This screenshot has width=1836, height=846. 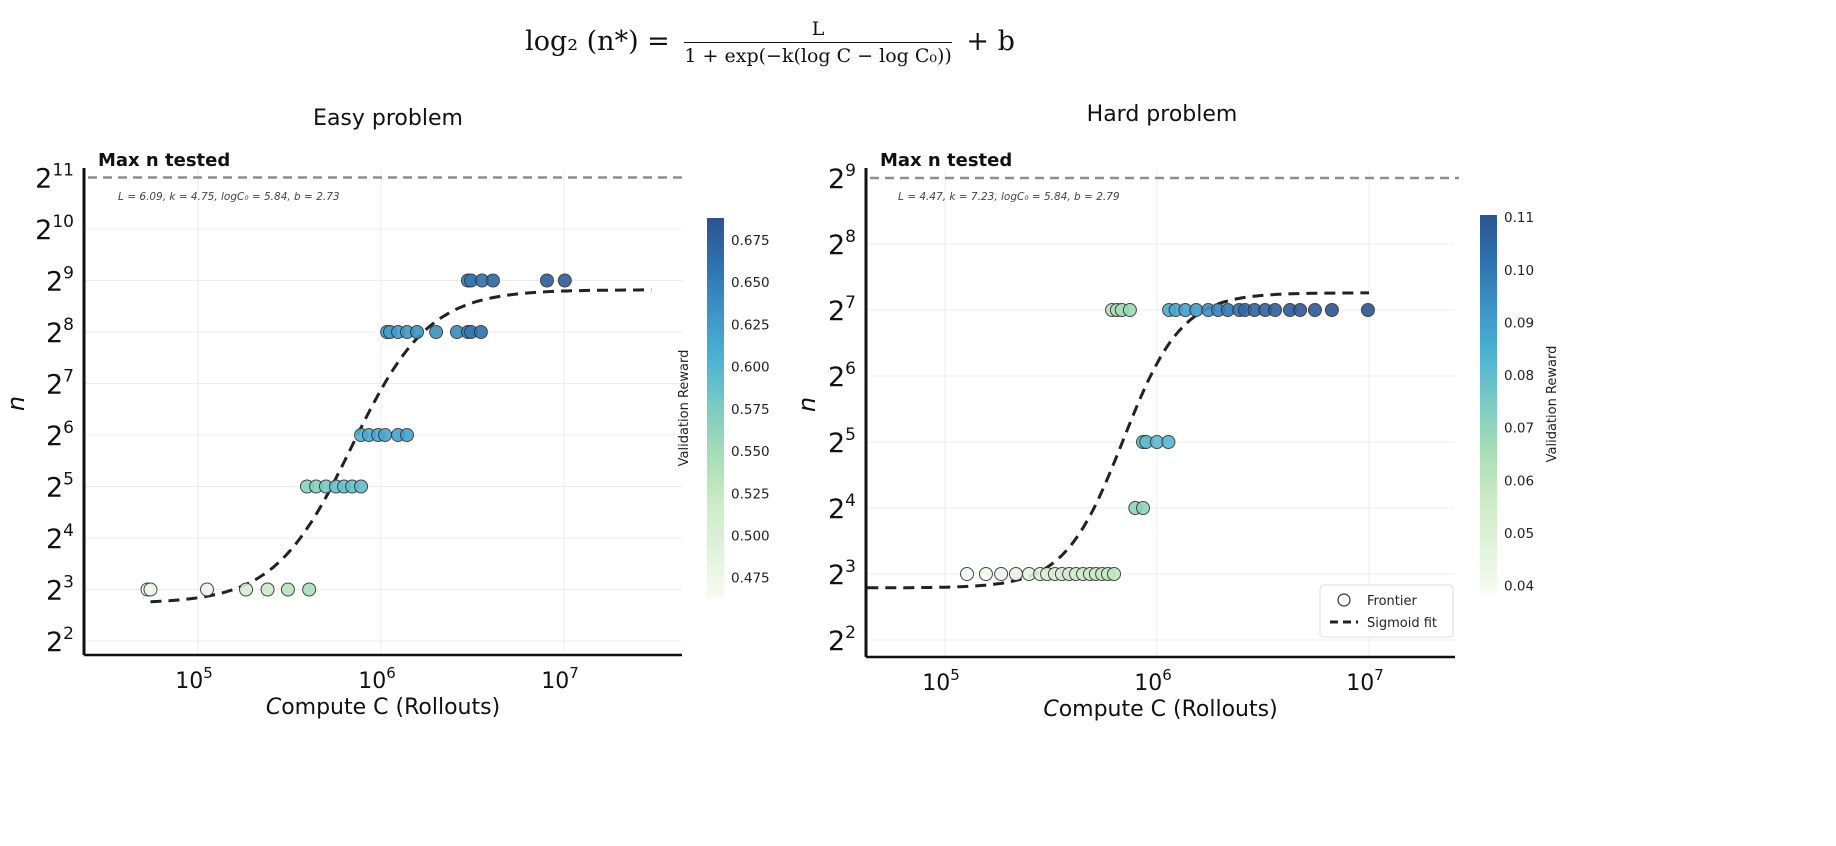 What do you see at coordinates (388, 118) in the screenshot?
I see `chart-title: Easy problem` at bounding box center [388, 118].